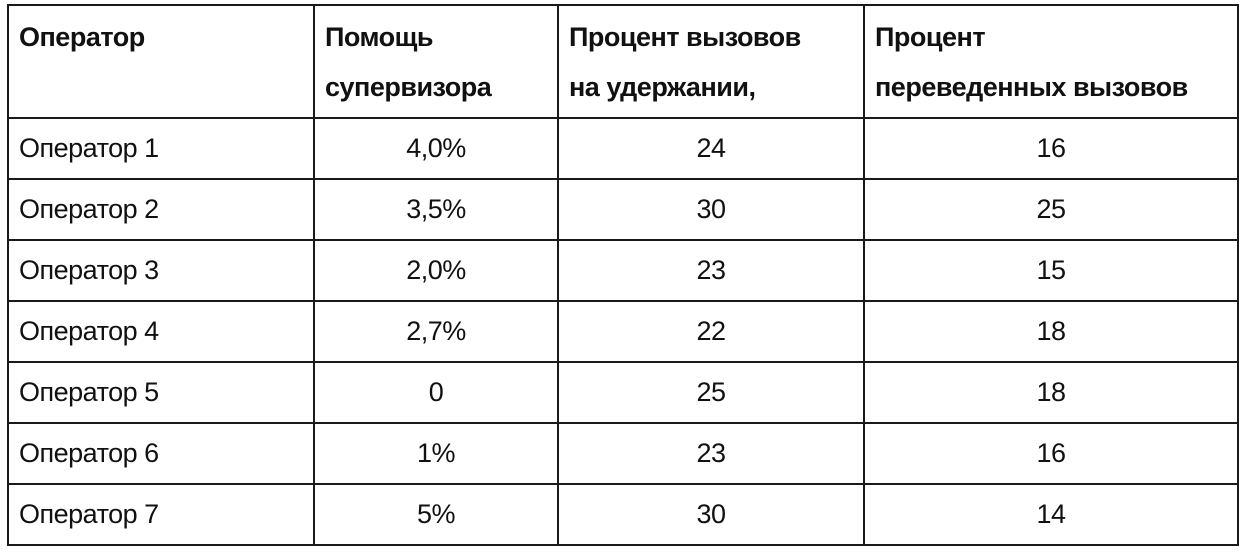 This screenshot has width=1244, height=552. What do you see at coordinates (711, 331) in the screenshot?
I see `hold-percent-cell: 22` at bounding box center [711, 331].